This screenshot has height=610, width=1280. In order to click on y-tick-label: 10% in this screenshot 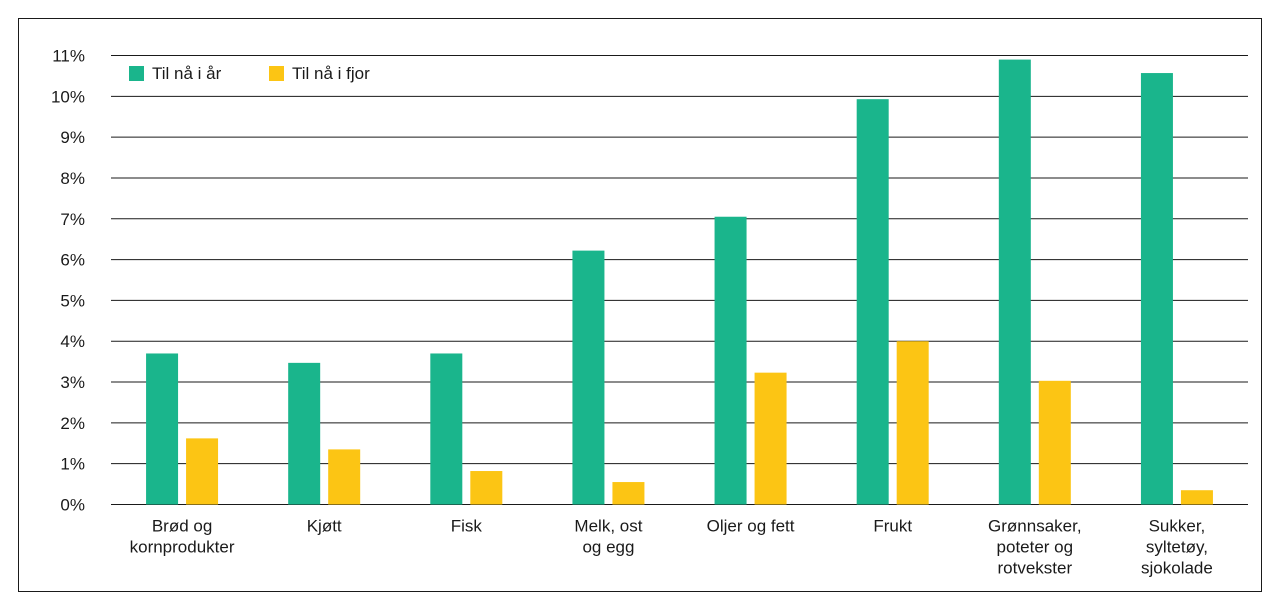, I will do `click(68, 96)`.